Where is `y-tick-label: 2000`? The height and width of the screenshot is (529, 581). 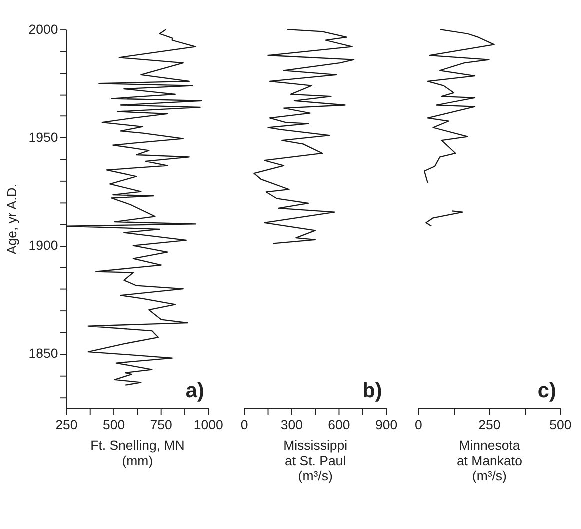
y-tick-label: 2000 is located at coordinates (43, 29).